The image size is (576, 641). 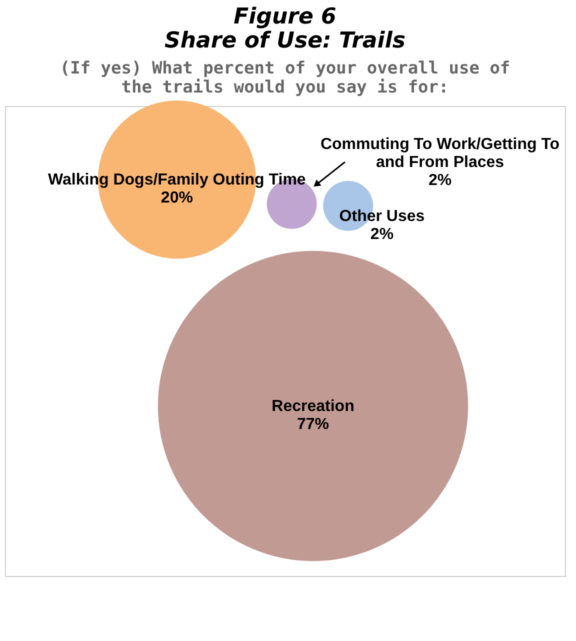 What do you see at coordinates (313, 406) in the screenshot?
I see `category-label: Recreation` at bounding box center [313, 406].